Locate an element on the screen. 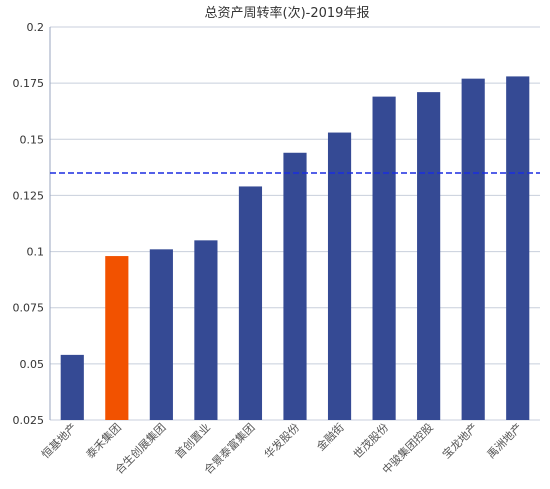  y-tick-label: 0.175 is located at coordinates (29, 83).